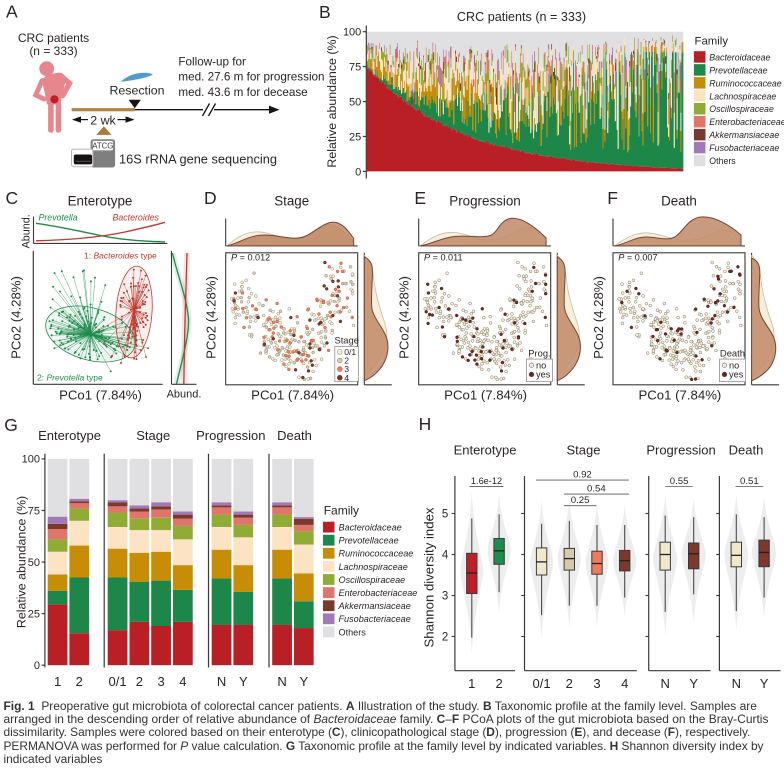 This screenshot has width=784, height=783. I want to click on svg-text: 5, so click(445, 514).